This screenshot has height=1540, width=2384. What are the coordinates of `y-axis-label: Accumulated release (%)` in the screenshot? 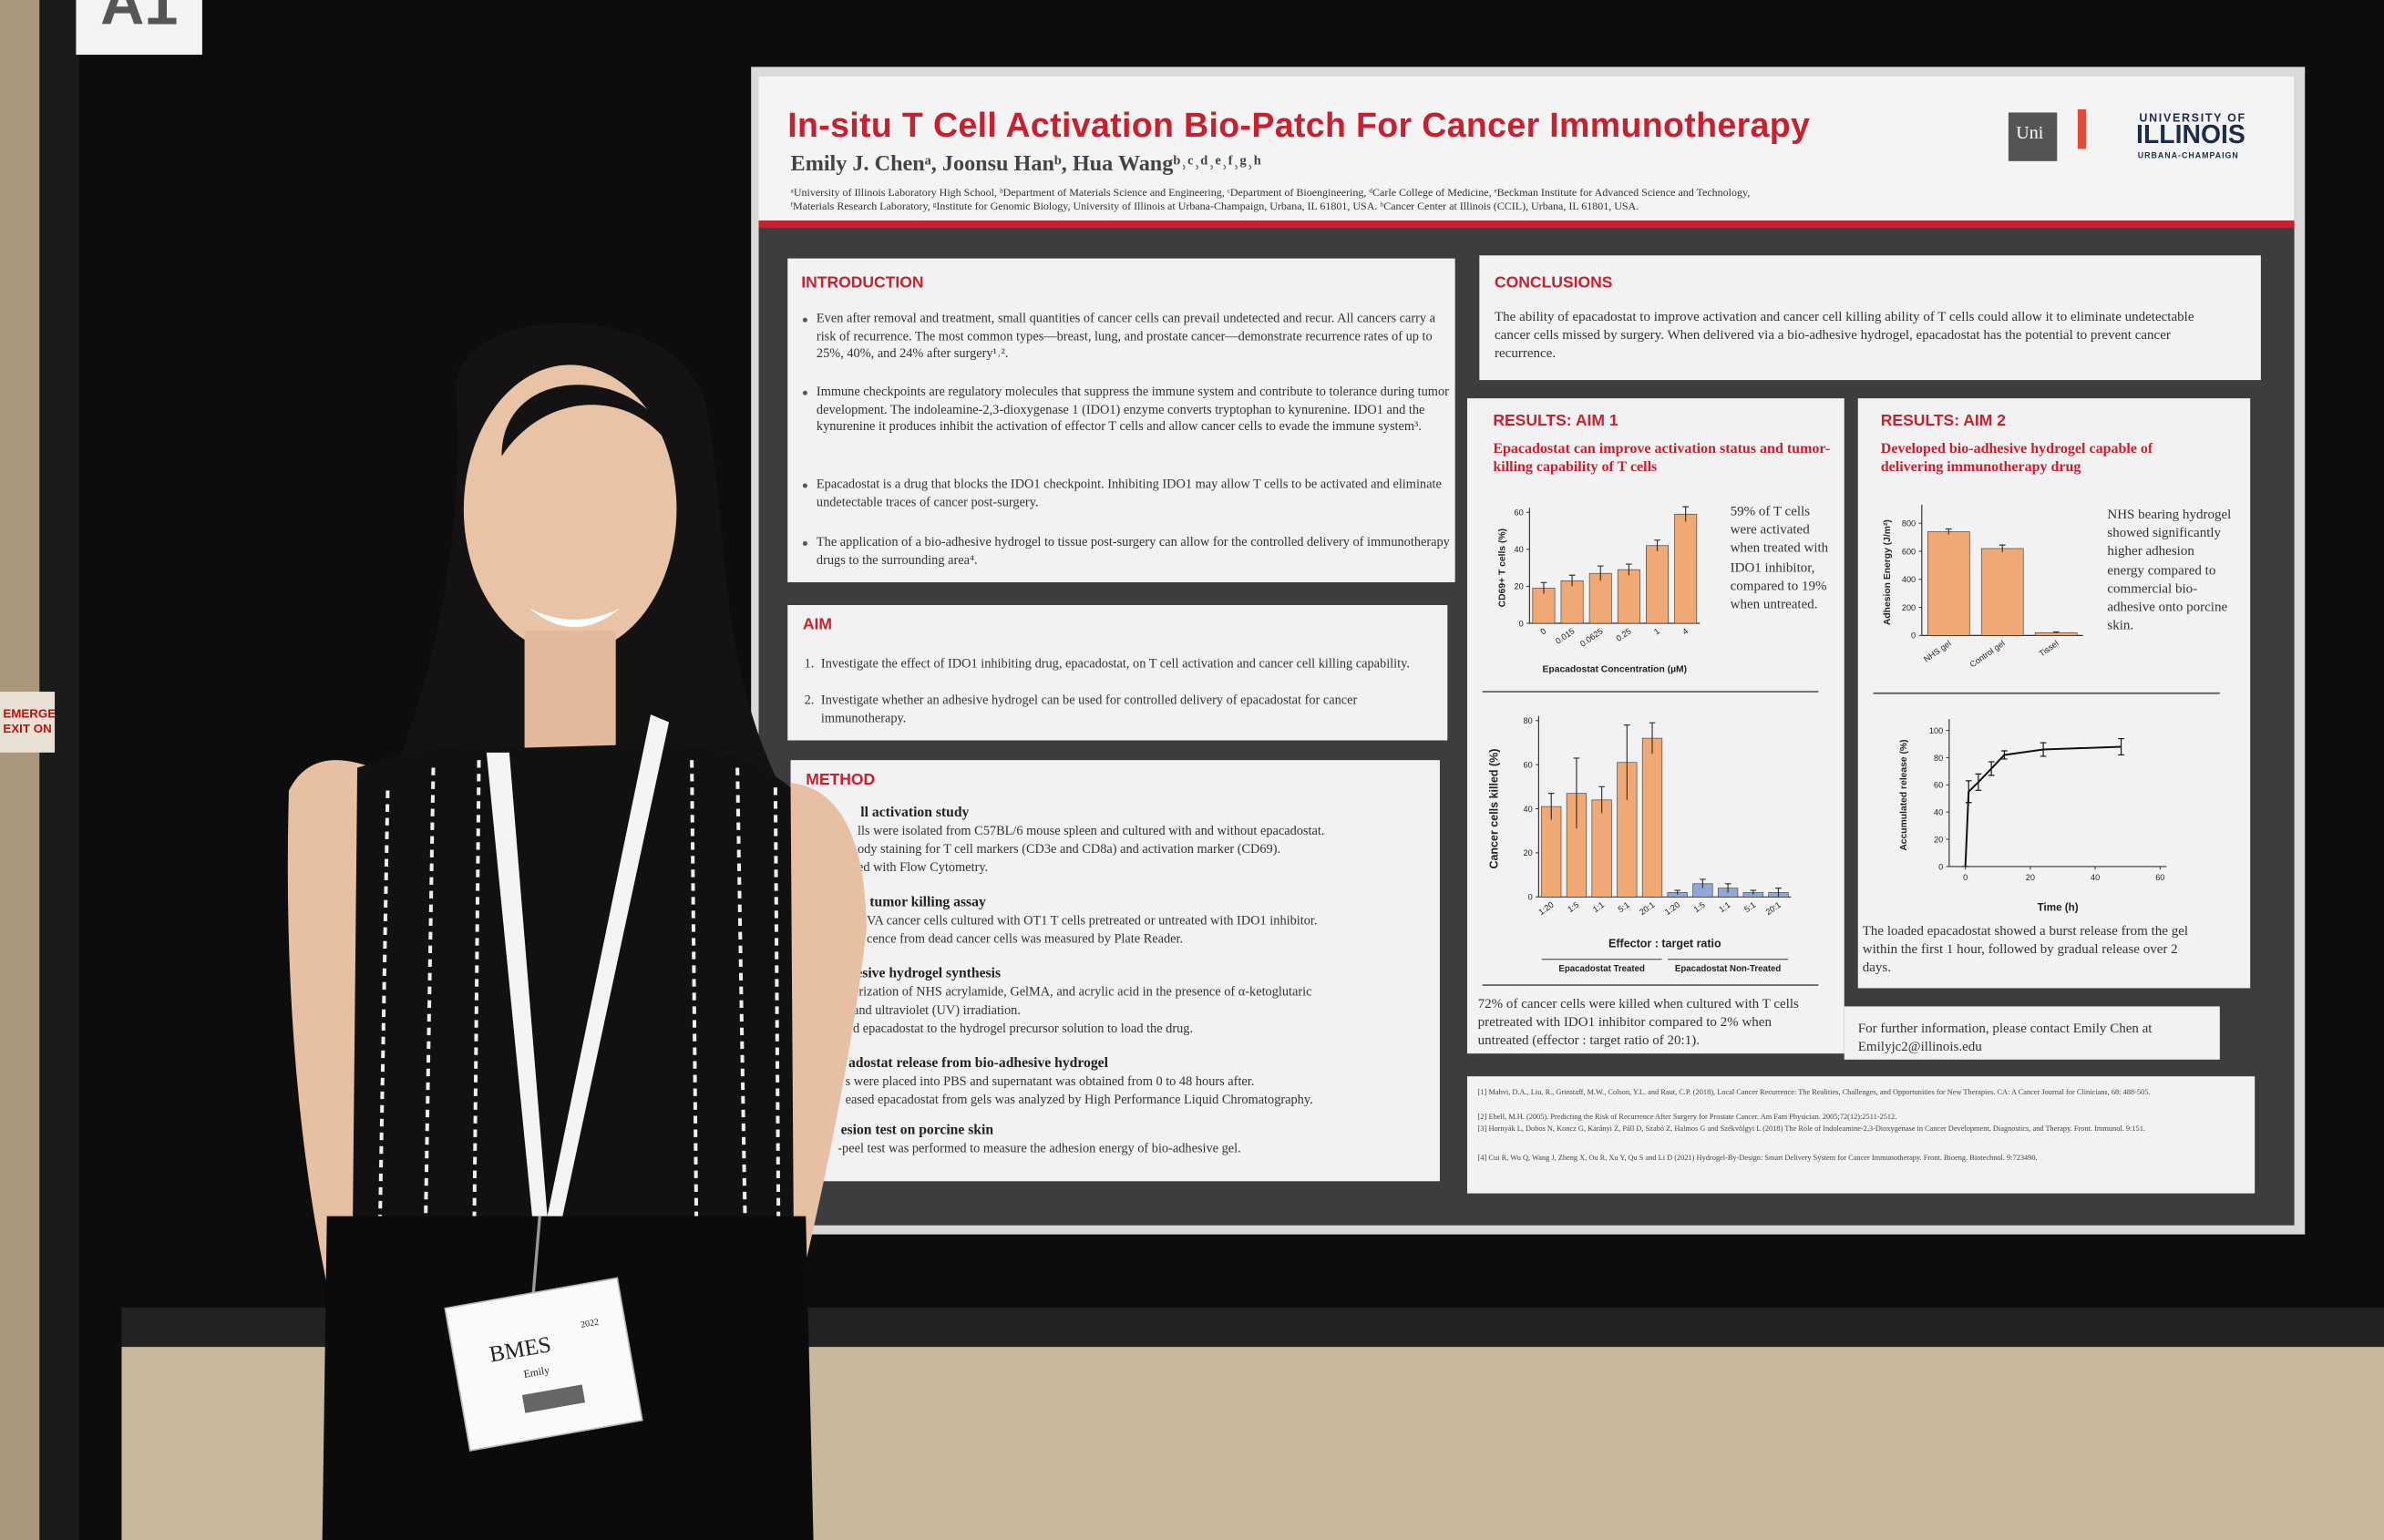 It's located at (1904, 794).